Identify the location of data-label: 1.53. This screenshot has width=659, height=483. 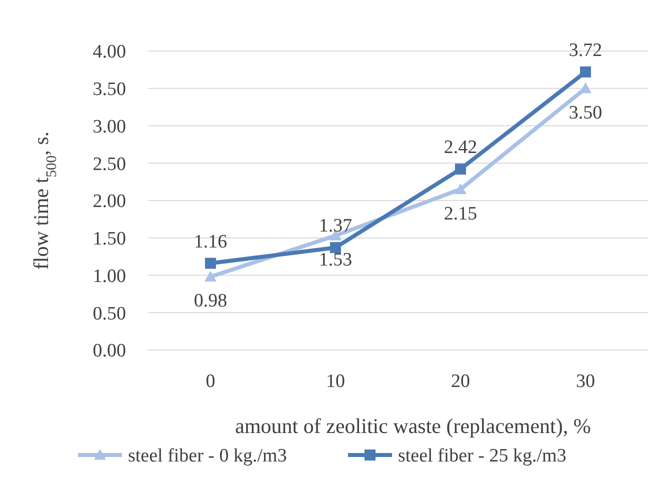
(335, 260).